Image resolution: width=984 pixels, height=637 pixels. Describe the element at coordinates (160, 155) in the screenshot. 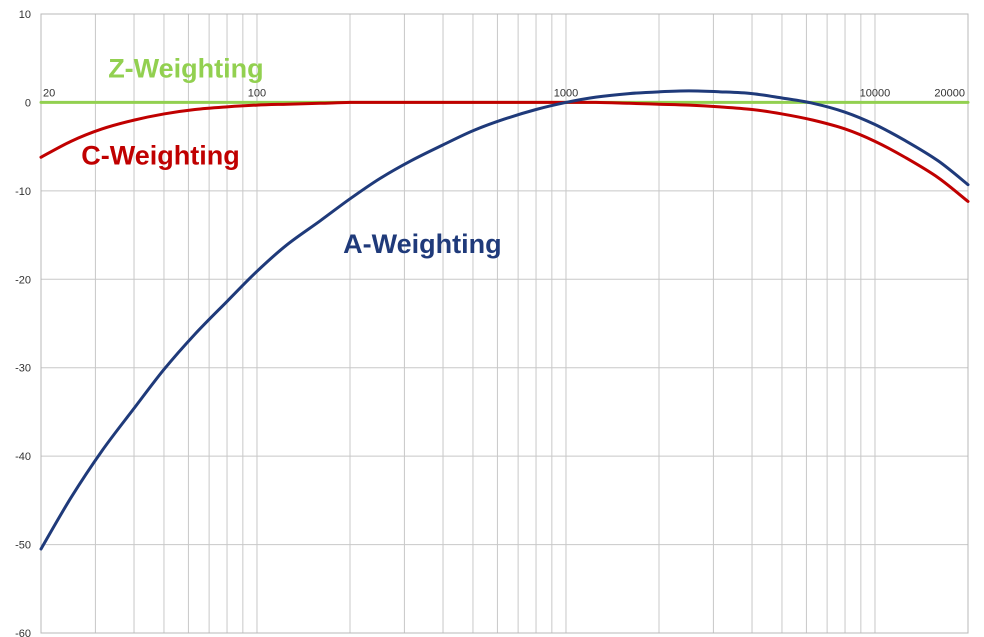

I see `c-weighting-label: C-Weighting` at that location.